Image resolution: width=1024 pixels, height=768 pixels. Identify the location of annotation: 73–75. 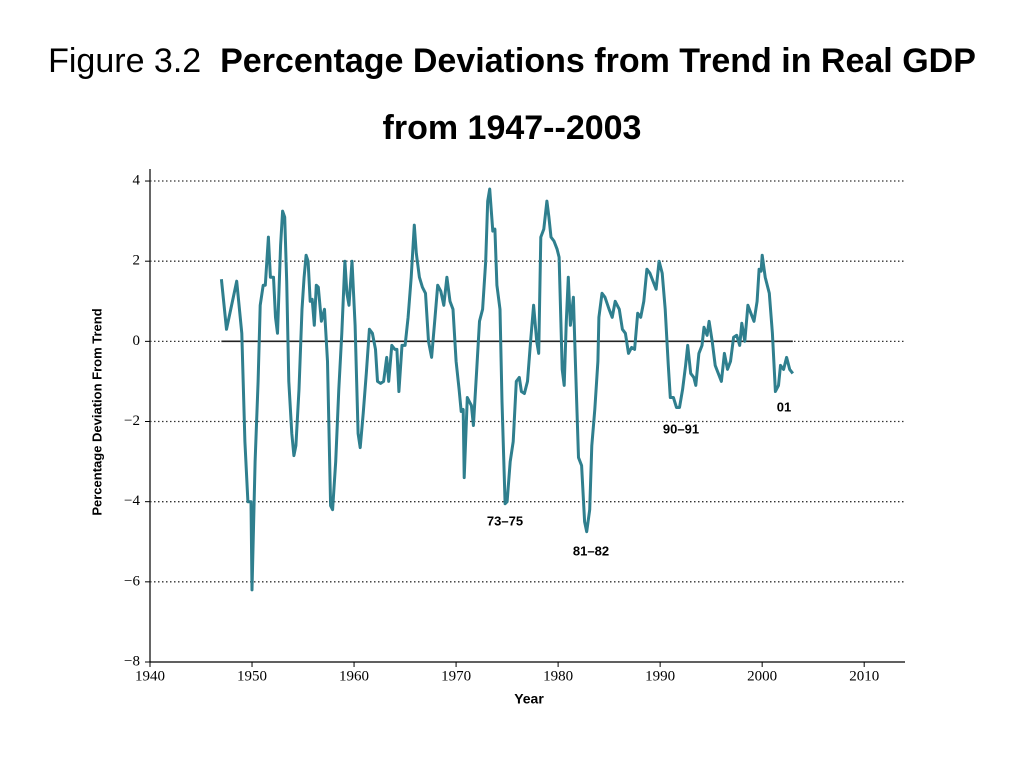
(505, 520).